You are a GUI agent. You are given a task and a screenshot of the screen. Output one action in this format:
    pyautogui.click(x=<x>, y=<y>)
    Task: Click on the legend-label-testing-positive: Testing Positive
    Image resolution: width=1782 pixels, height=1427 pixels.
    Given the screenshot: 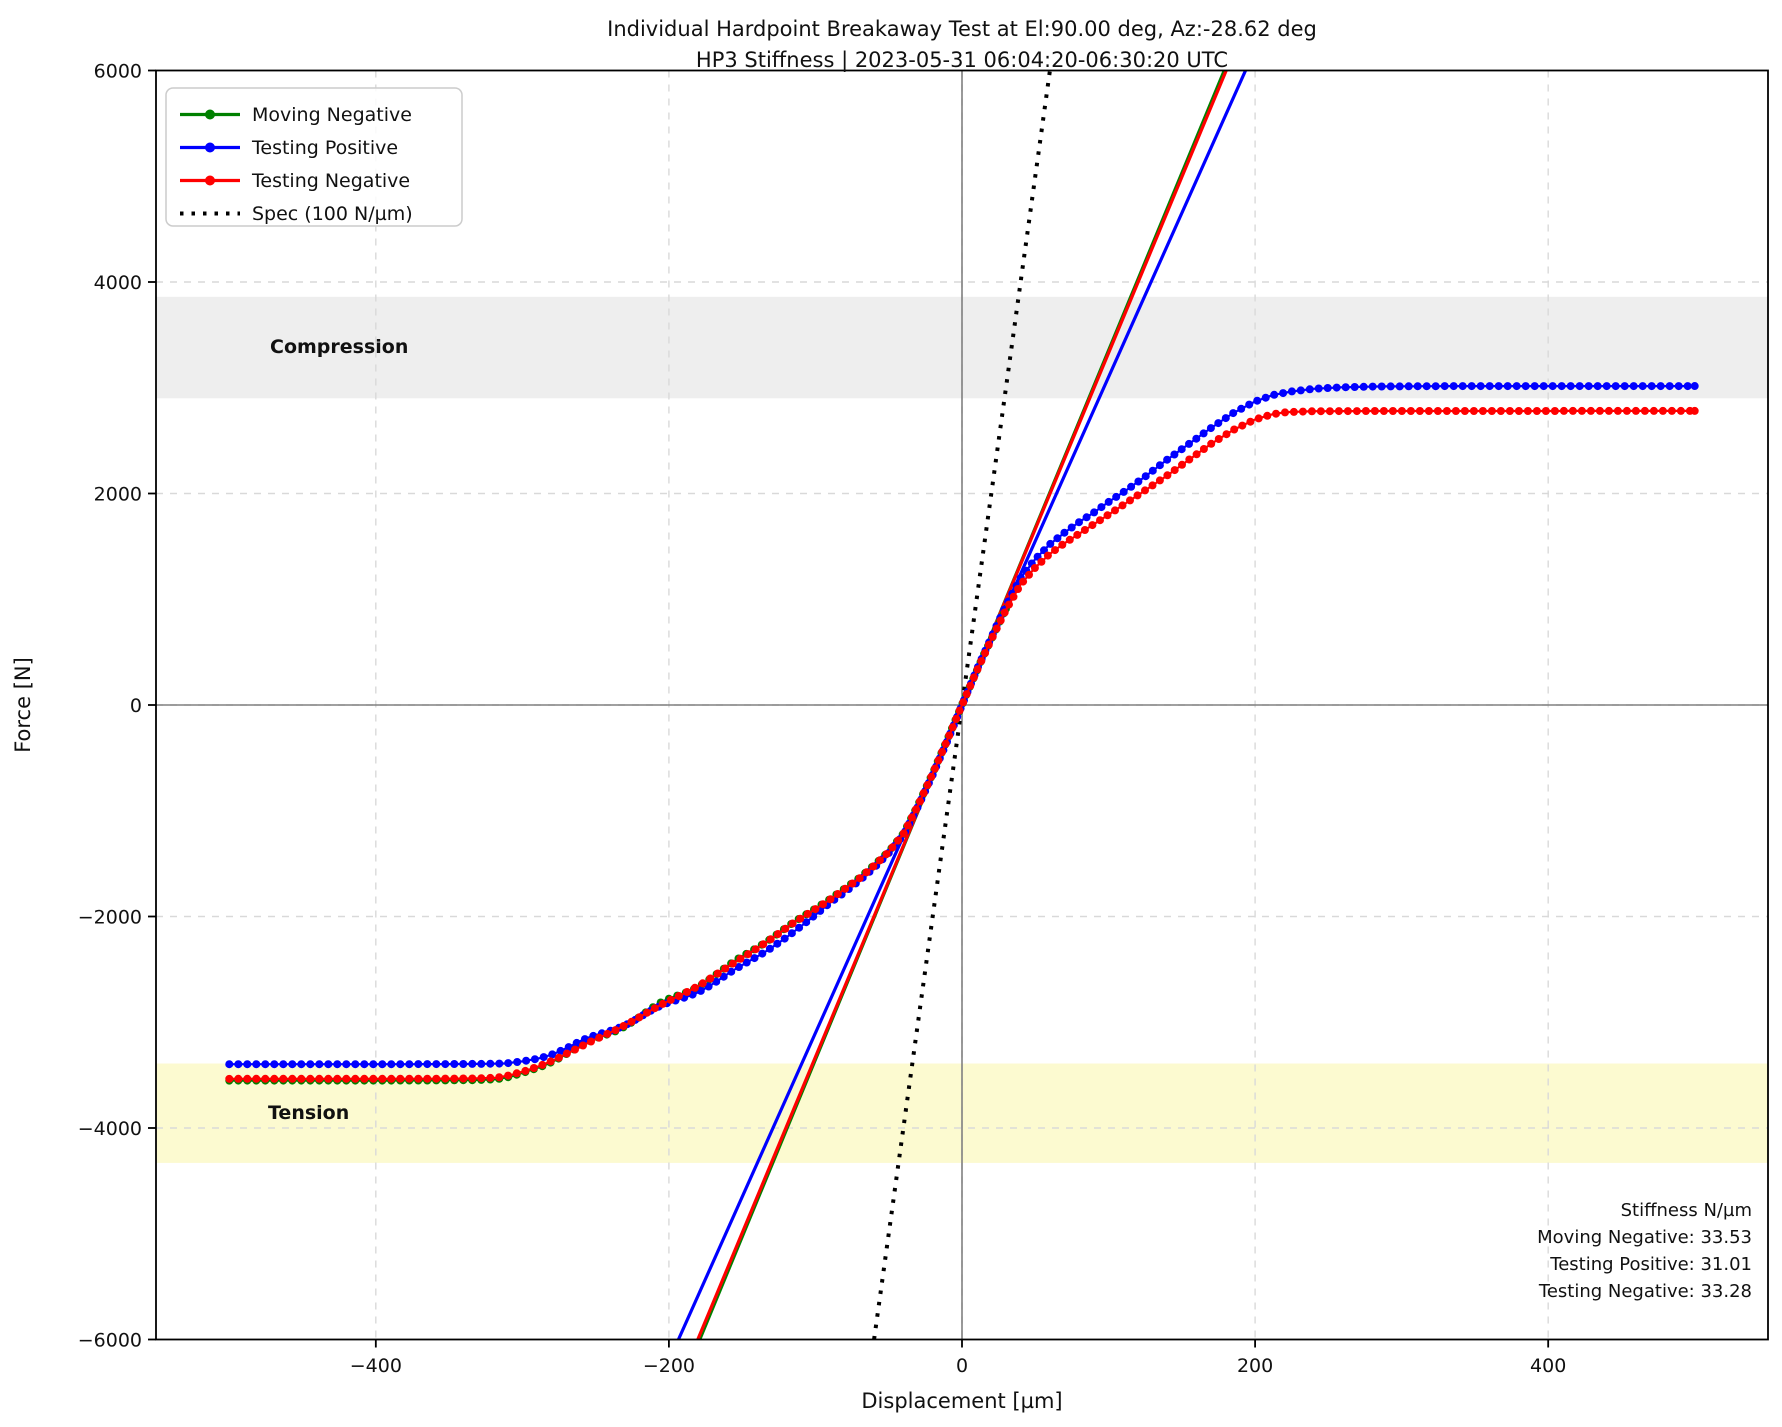 What is the action you would take?
    pyautogui.click(x=324, y=148)
    